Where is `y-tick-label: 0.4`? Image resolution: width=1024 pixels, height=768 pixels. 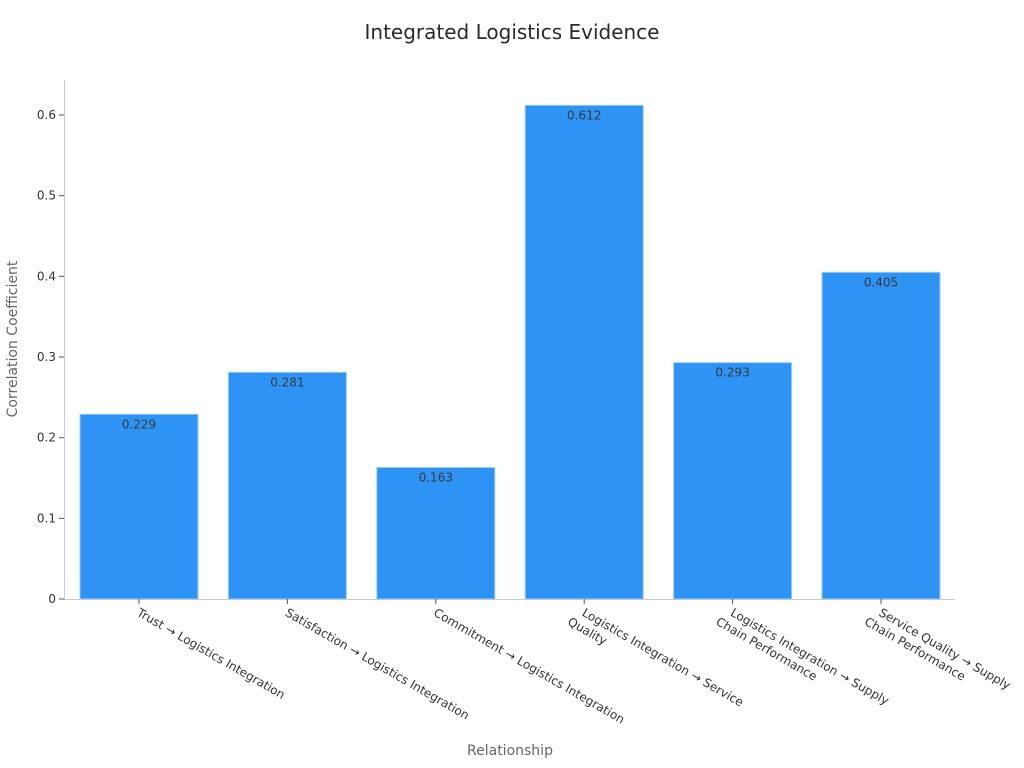 y-tick-label: 0.4 is located at coordinates (46, 276).